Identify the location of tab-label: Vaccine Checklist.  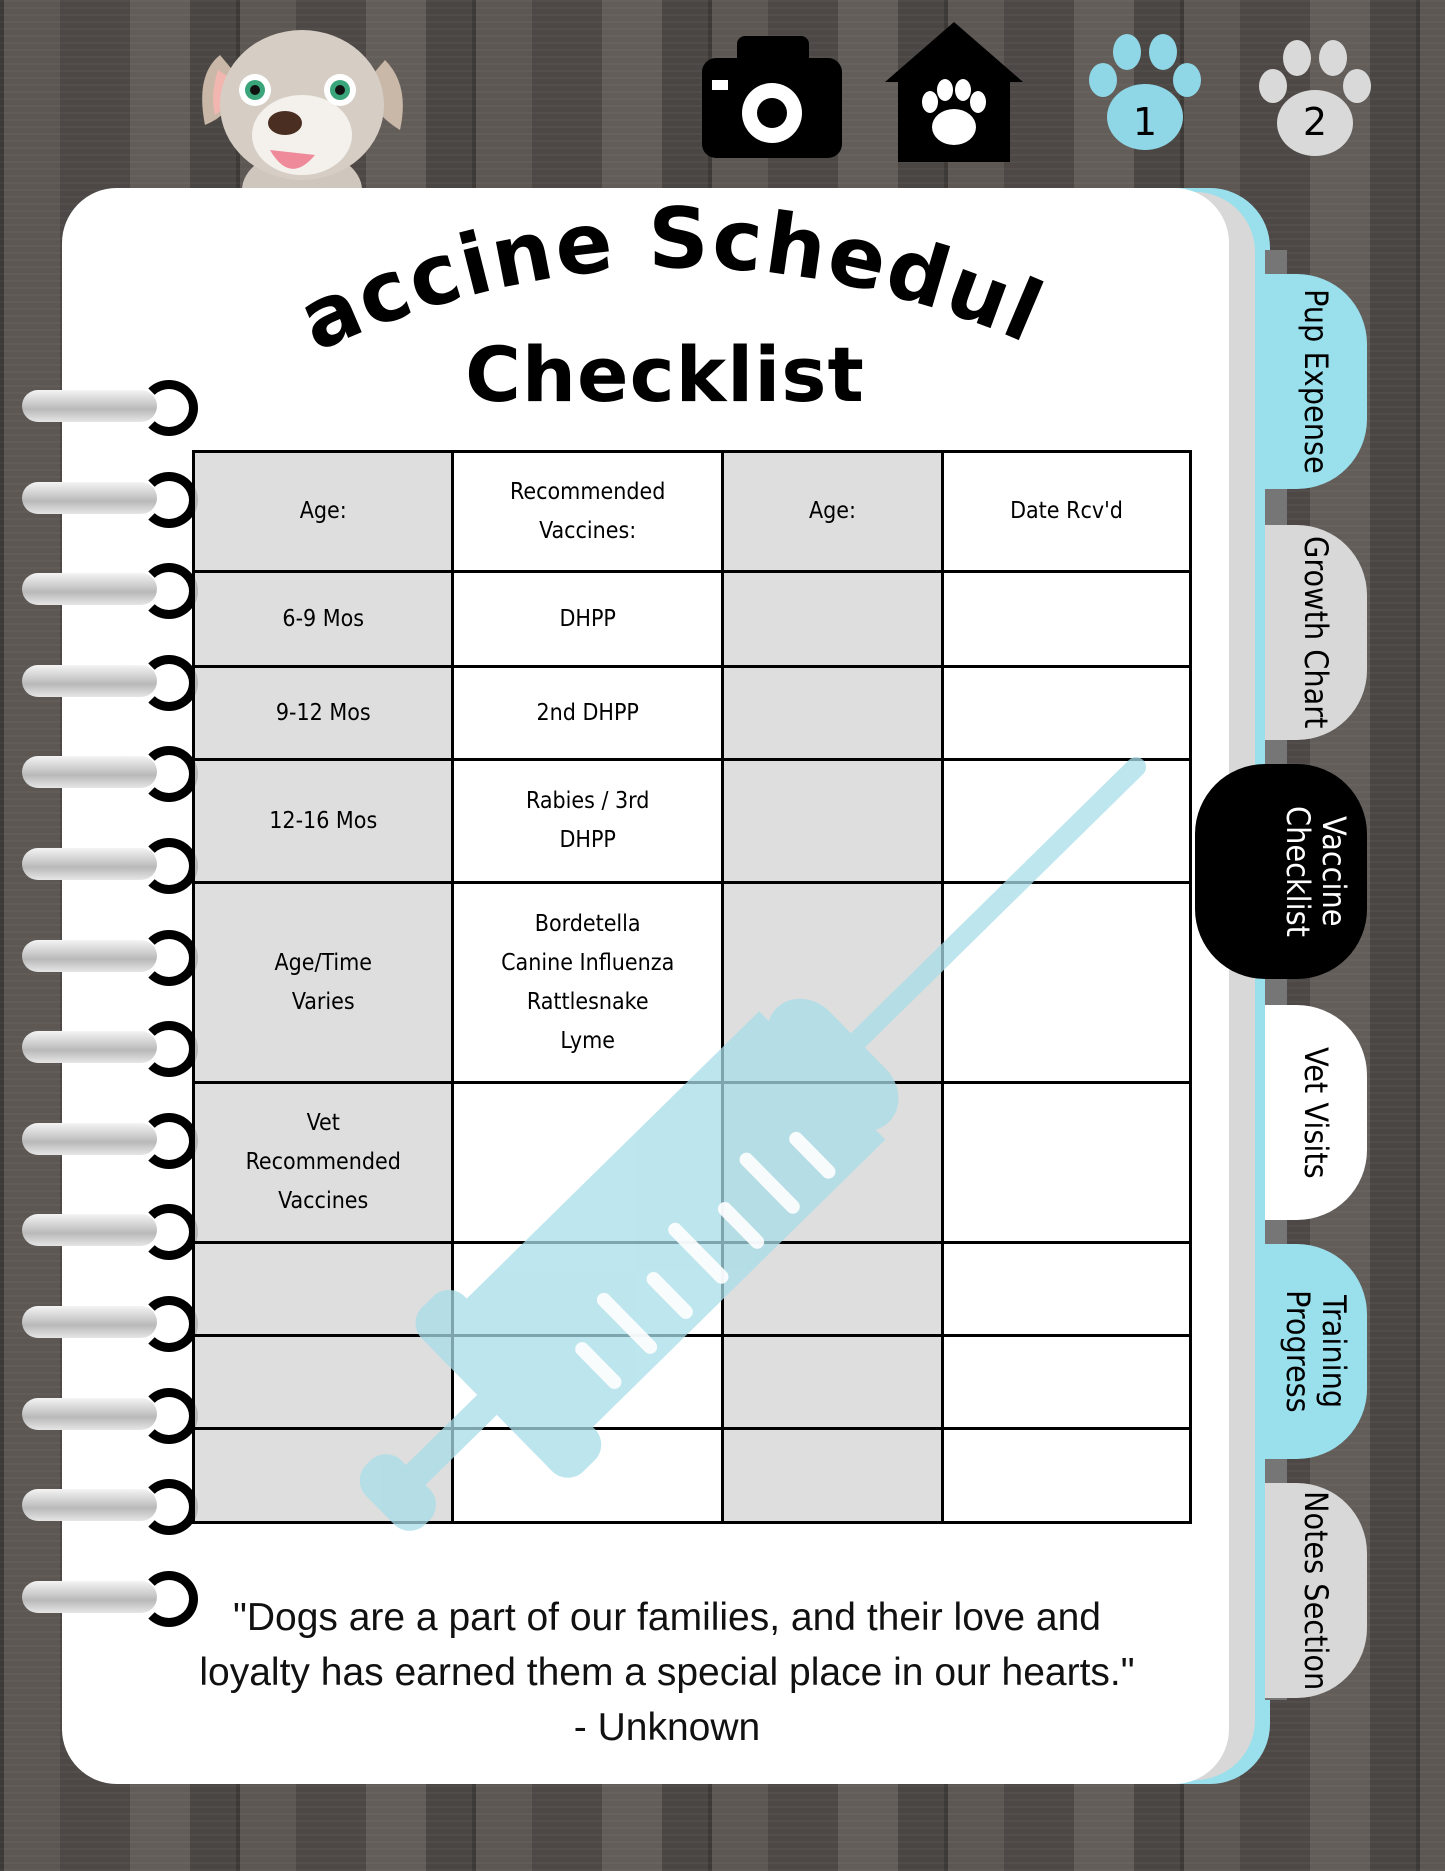
(1316, 871).